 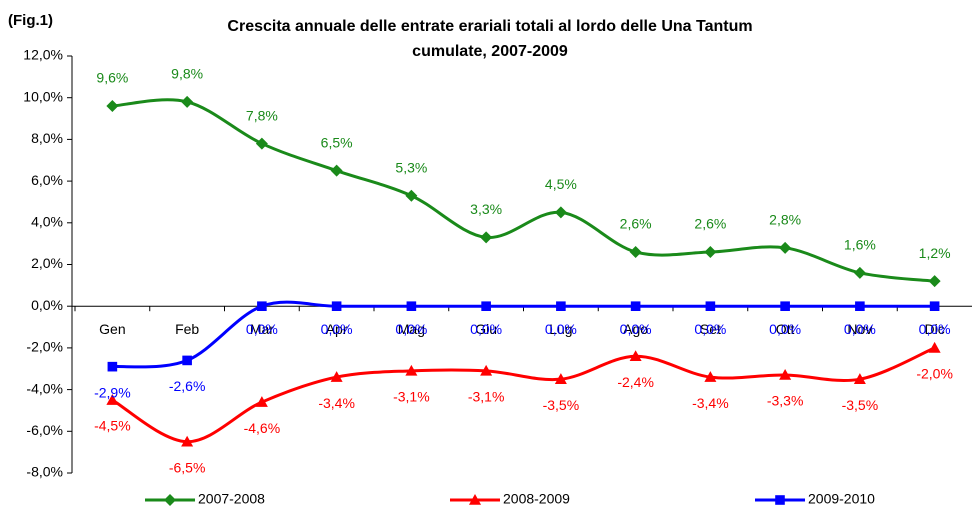 What do you see at coordinates (187, 386) in the screenshot?
I see `data-label: -2,6%` at bounding box center [187, 386].